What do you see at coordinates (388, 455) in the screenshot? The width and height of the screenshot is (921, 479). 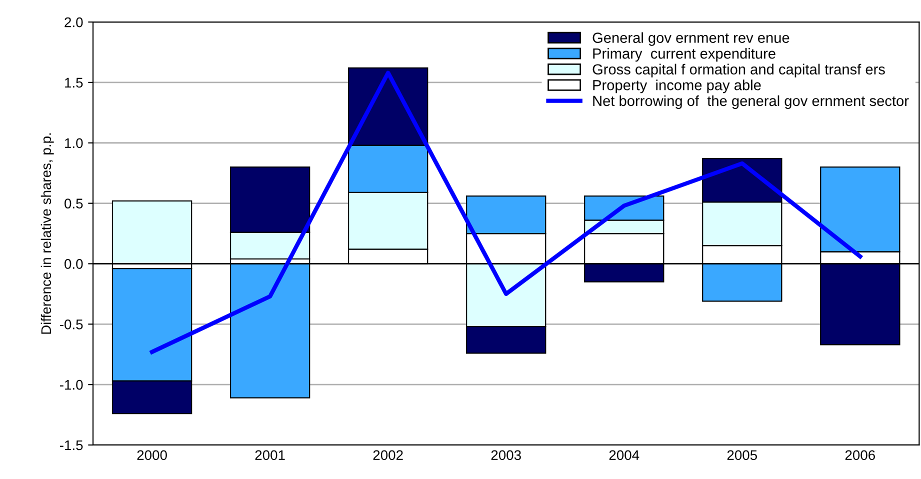 I see `x-tick-label: 2002` at bounding box center [388, 455].